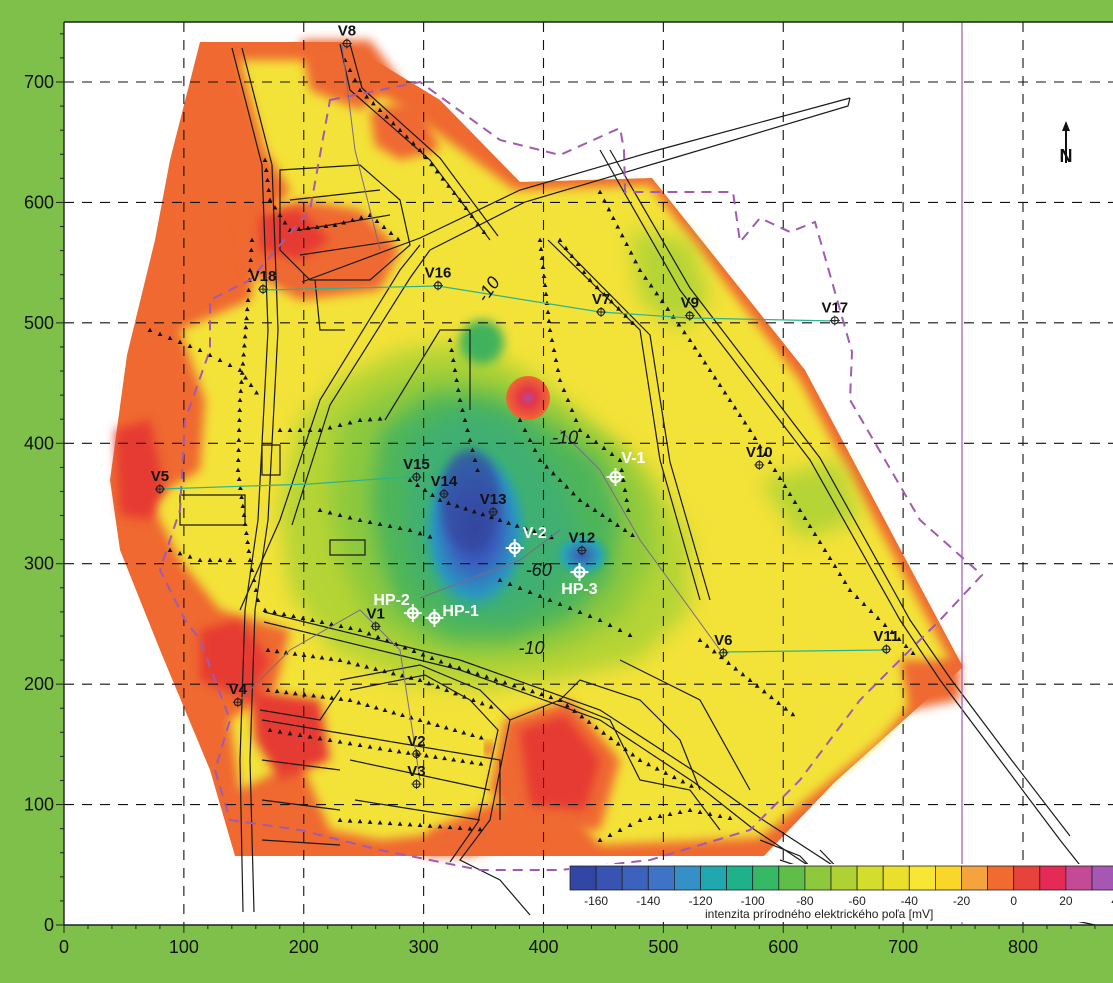 The width and height of the screenshot is (1113, 983). What do you see at coordinates (1066, 901) in the screenshot?
I see `colorbar-tick-label: 20` at bounding box center [1066, 901].